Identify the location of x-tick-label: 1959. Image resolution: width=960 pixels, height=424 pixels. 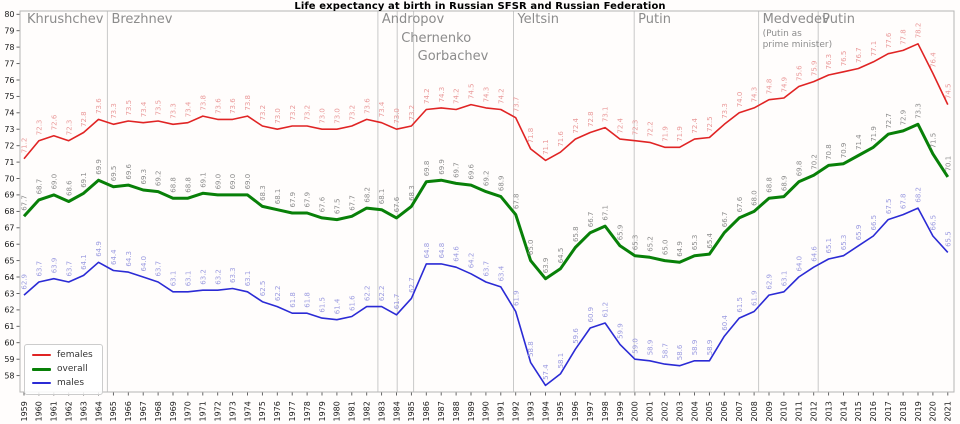
(24, 411).